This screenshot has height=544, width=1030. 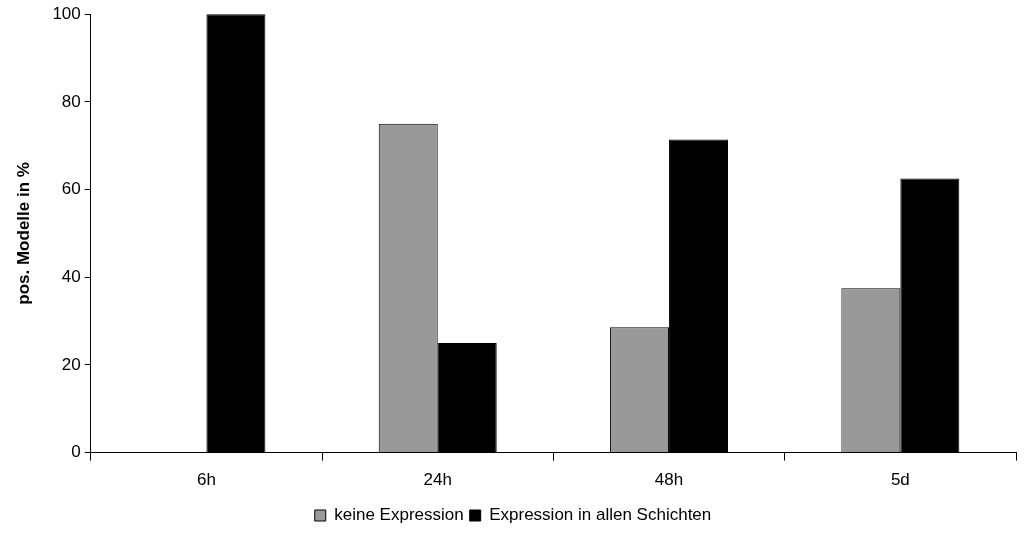 I want to click on x-tick-label: 6h, so click(x=206, y=480).